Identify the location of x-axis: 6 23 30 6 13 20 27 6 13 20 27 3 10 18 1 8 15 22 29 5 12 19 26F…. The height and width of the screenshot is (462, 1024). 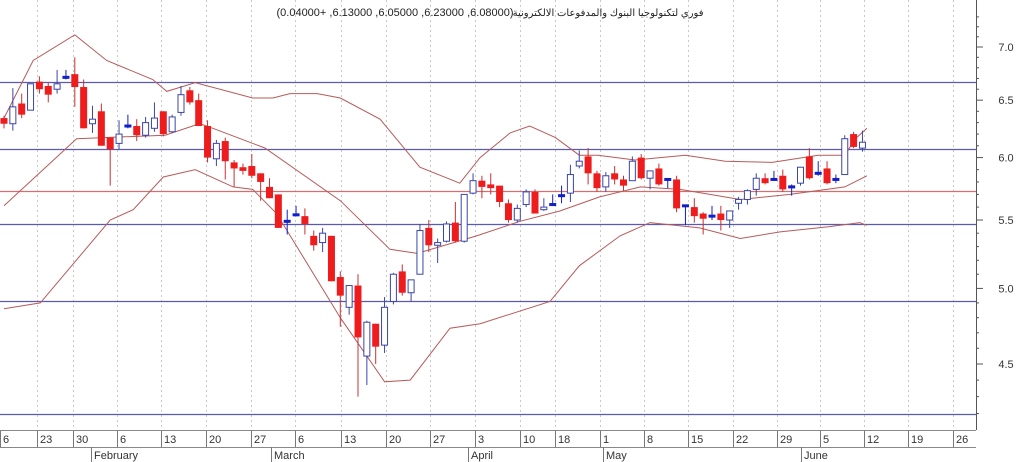
(488, 446).